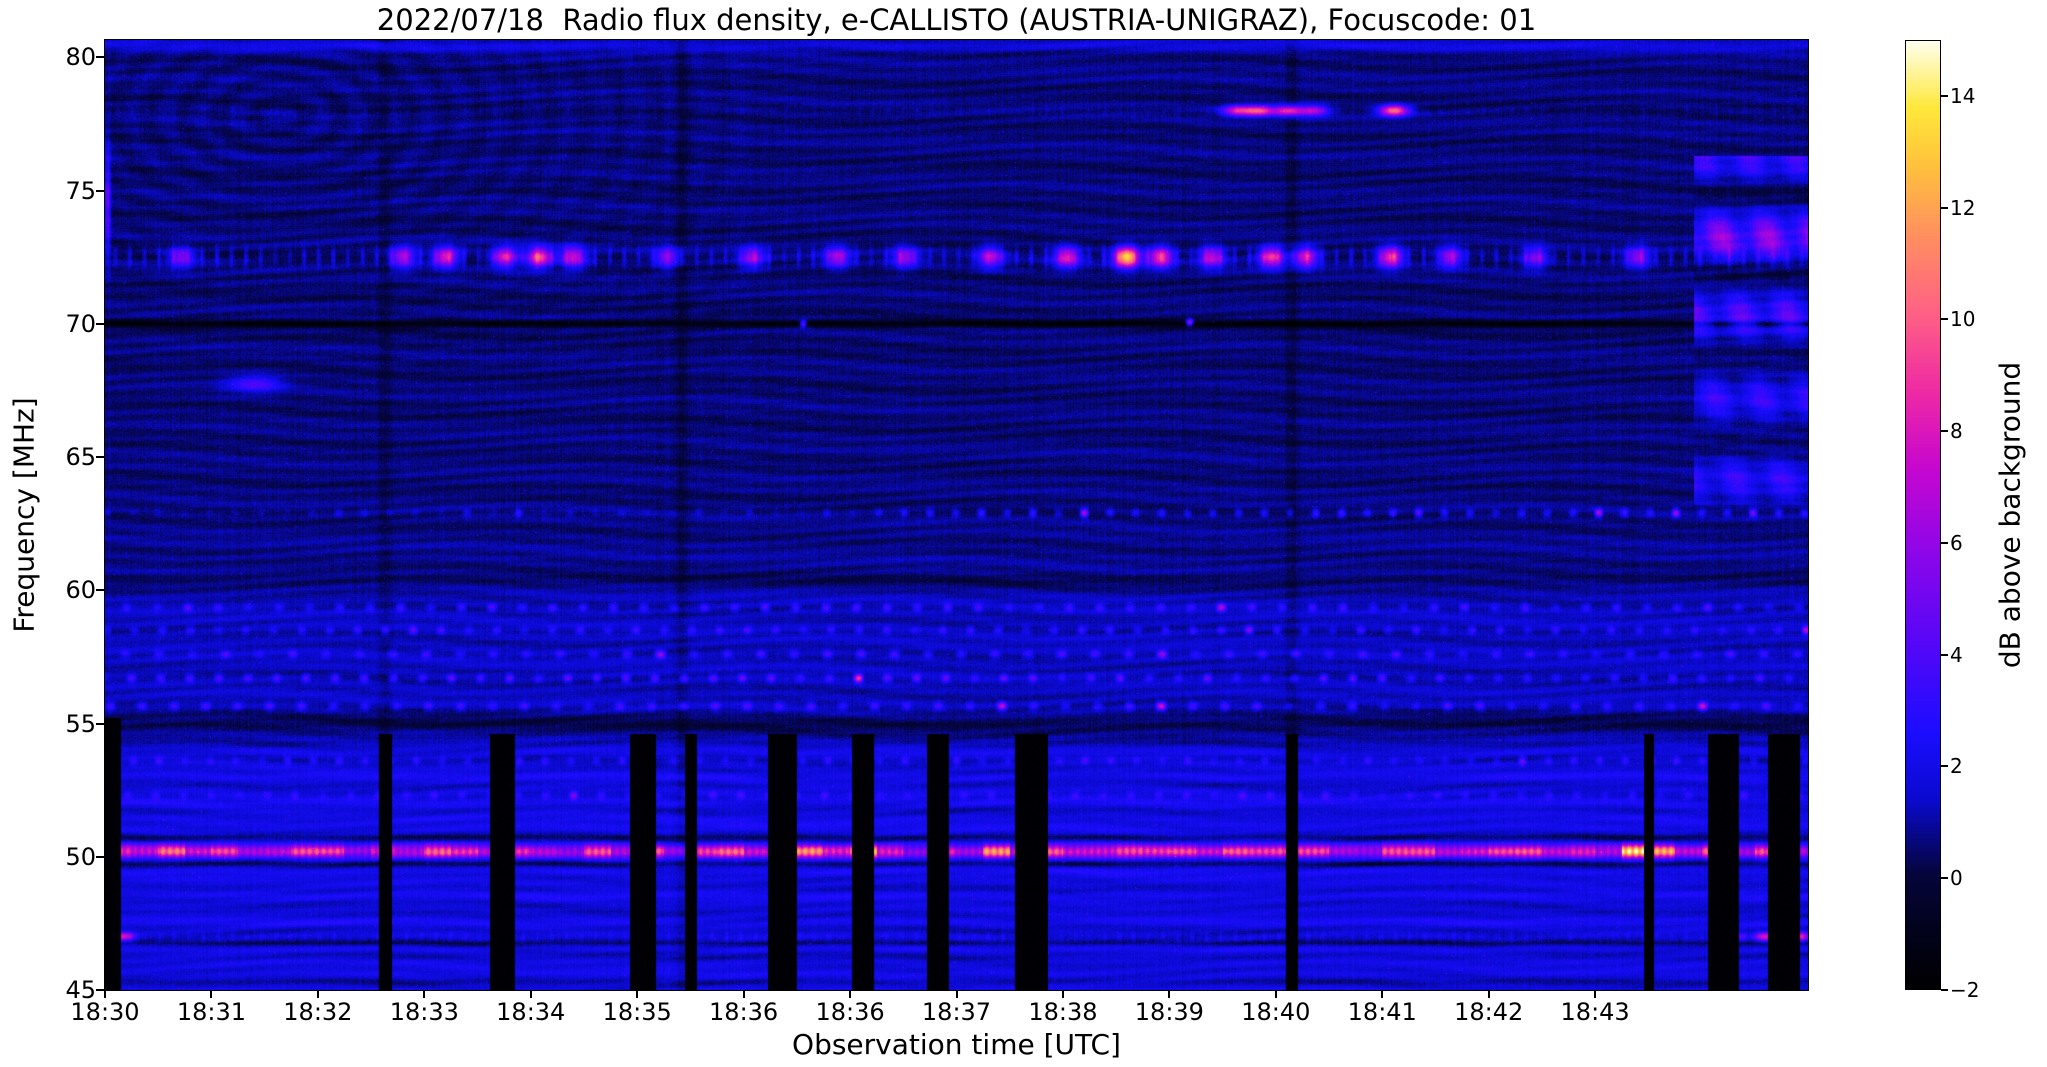 This screenshot has width=2047, height=1067. What do you see at coordinates (1063, 1012) in the screenshot?
I see `x-tick-label: 18:38` at bounding box center [1063, 1012].